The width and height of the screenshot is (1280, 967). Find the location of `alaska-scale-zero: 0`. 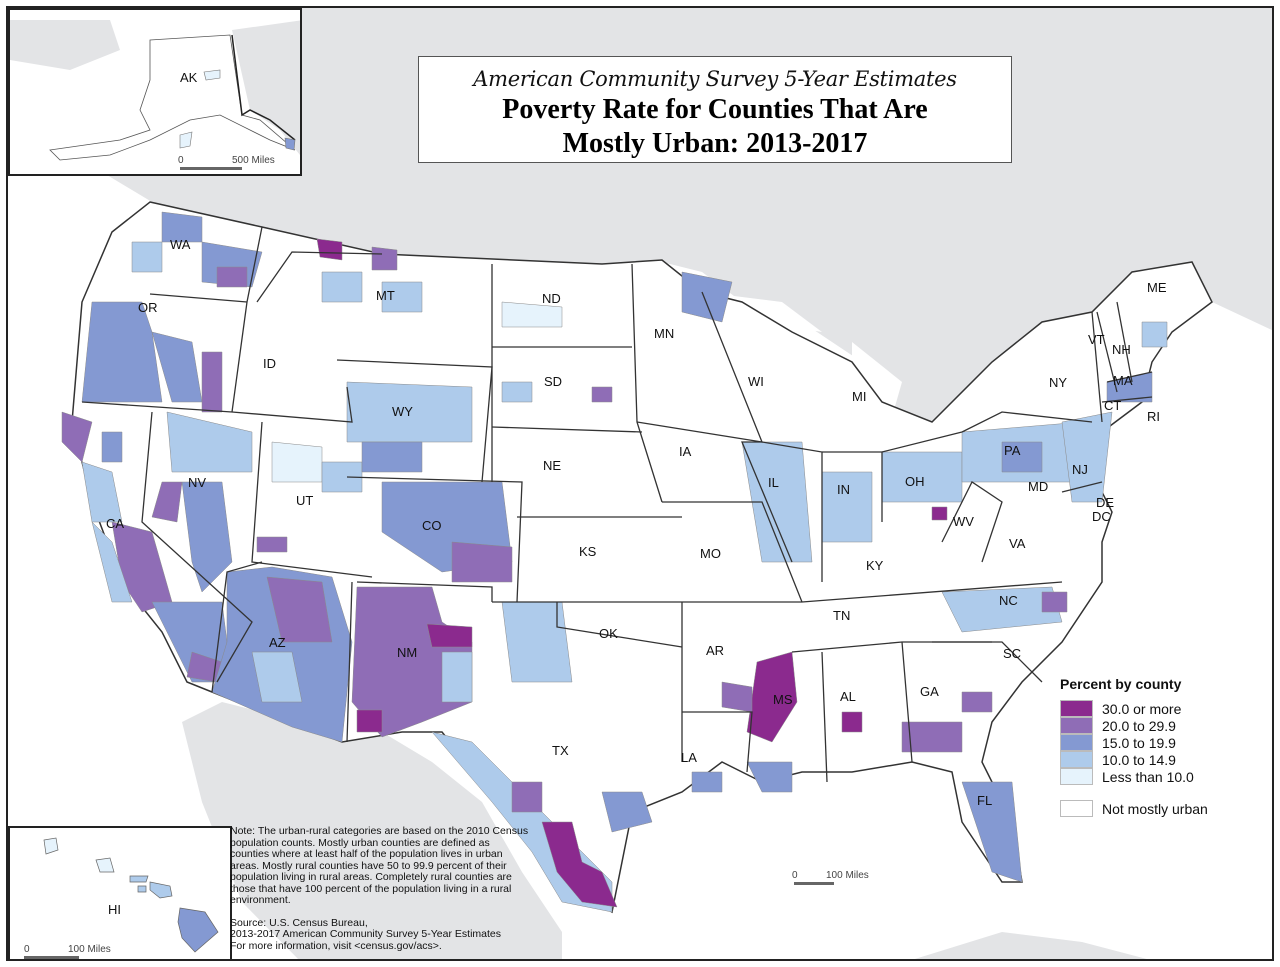

alaska-scale-zero: 0 is located at coordinates (181, 160).